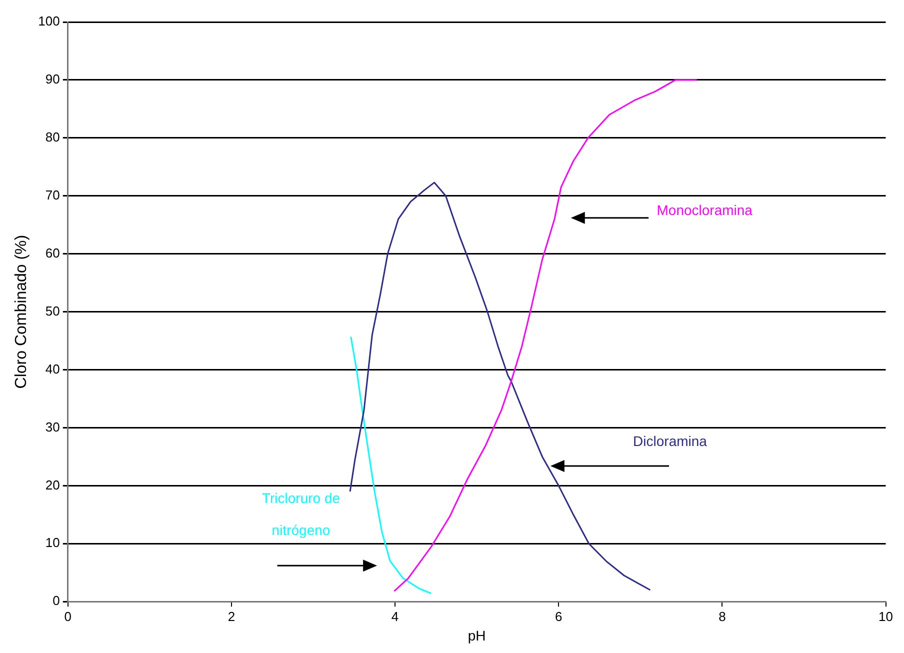 This screenshot has height=653, width=904. I want to click on y-tick-label: 10, so click(52, 542).